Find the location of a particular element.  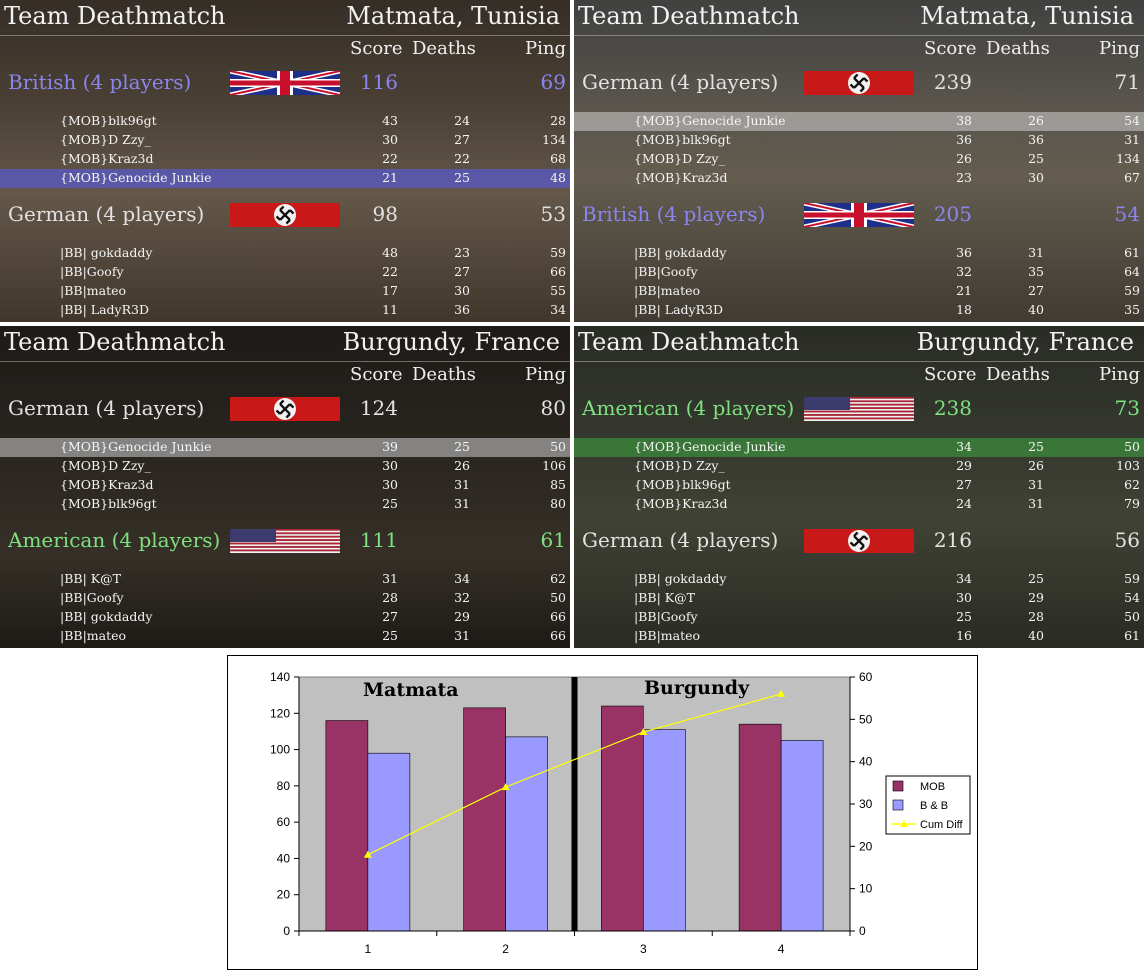

player-row: {MOB}D Zzy_ 30 27 134 is located at coordinates (285, 140).